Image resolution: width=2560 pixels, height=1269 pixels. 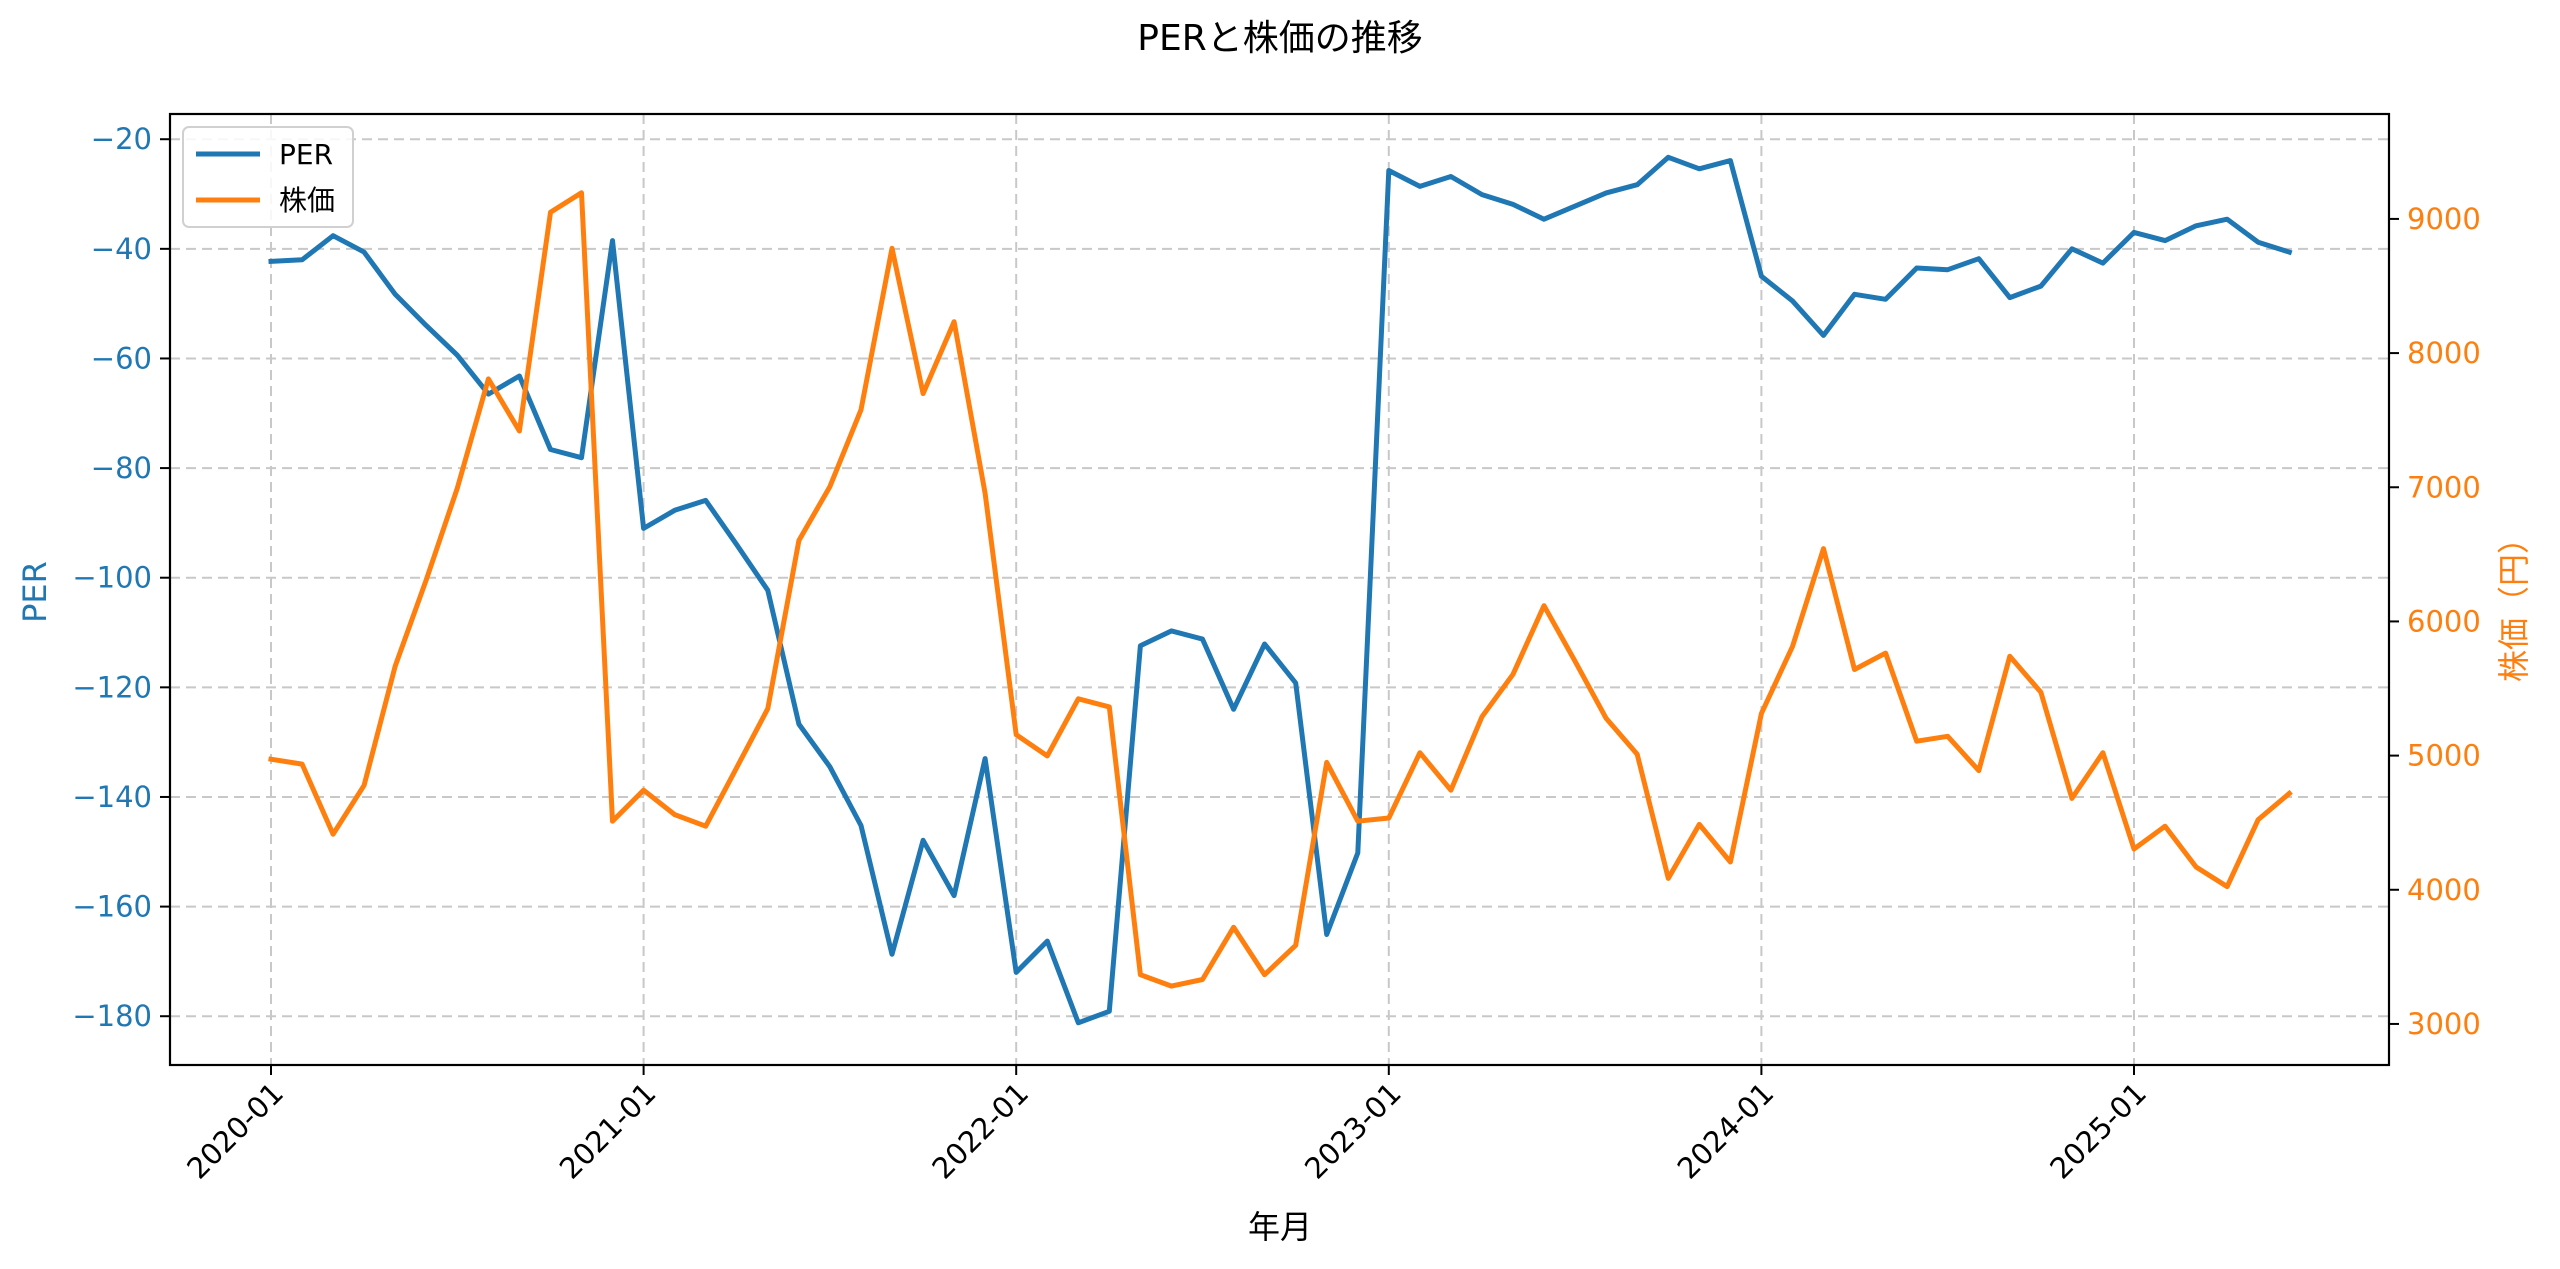 I want to click on legend: PER 株価, so click(x=268, y=177).